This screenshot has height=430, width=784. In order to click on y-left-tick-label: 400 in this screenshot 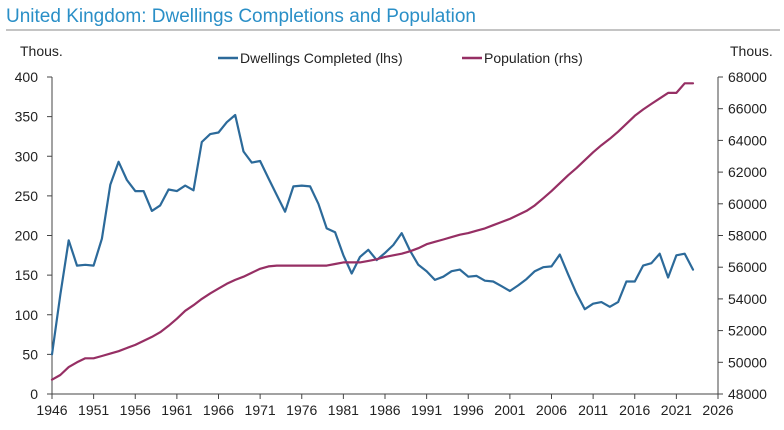, I will do `click(27, 77)`.